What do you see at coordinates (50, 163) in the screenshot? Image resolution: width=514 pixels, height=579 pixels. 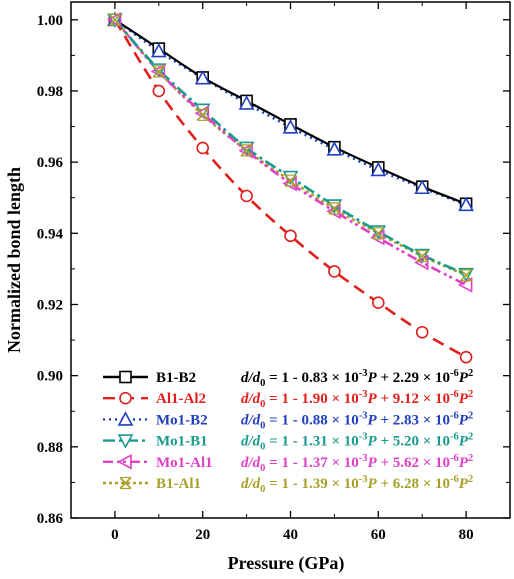 I see `y-tick-label: 0.96` at bounding box center [50, 163].